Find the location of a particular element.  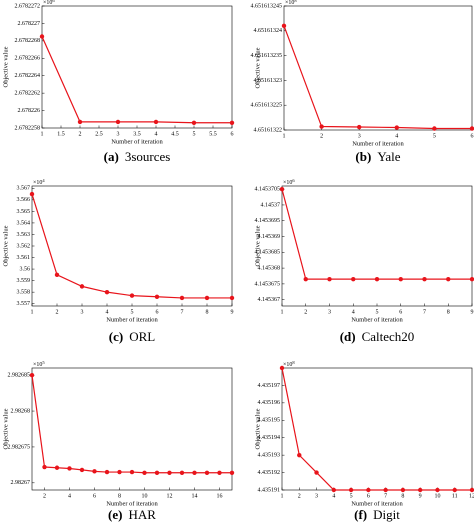

y-tick-label: 4.65161323 is located at coordinates (268, 81).